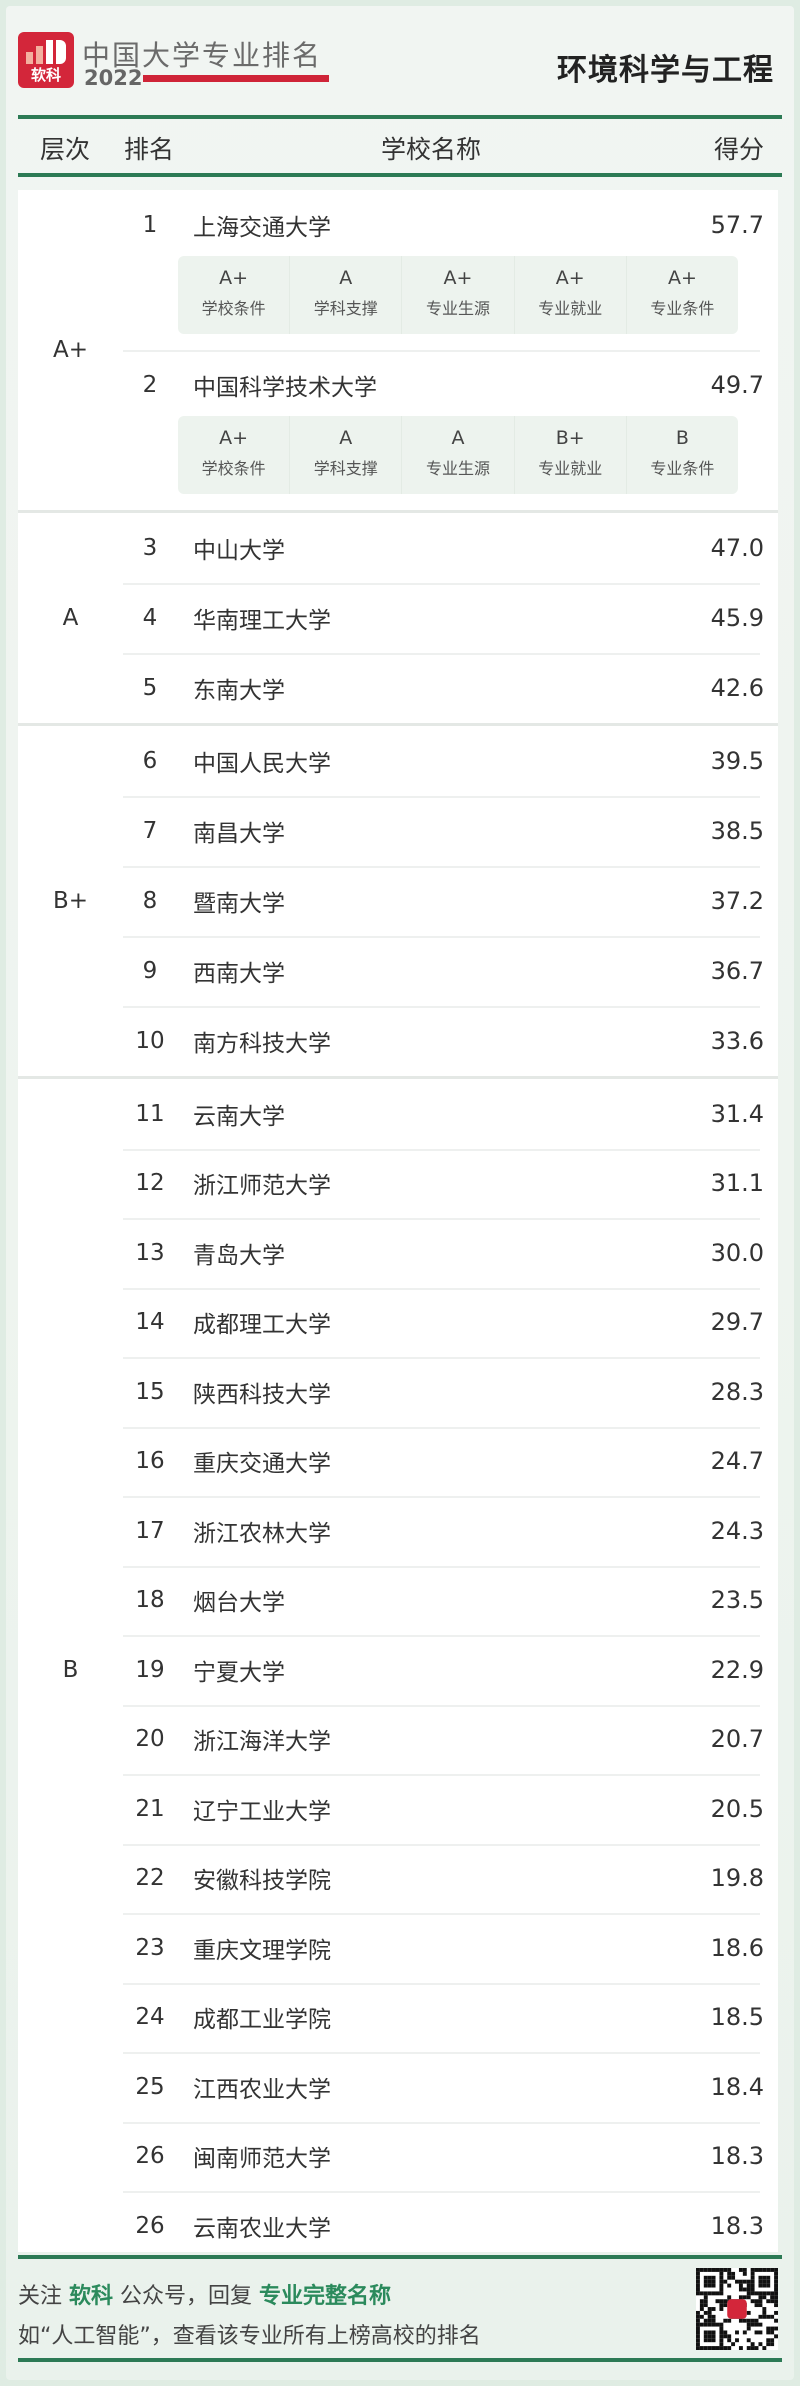  I want to click on logo-text: 软科, so click(45, 75).